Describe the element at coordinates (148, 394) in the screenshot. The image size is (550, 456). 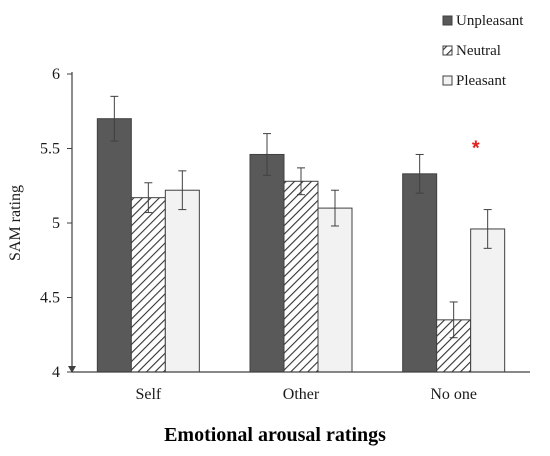
I see `x-tick-label: Self` at that location.